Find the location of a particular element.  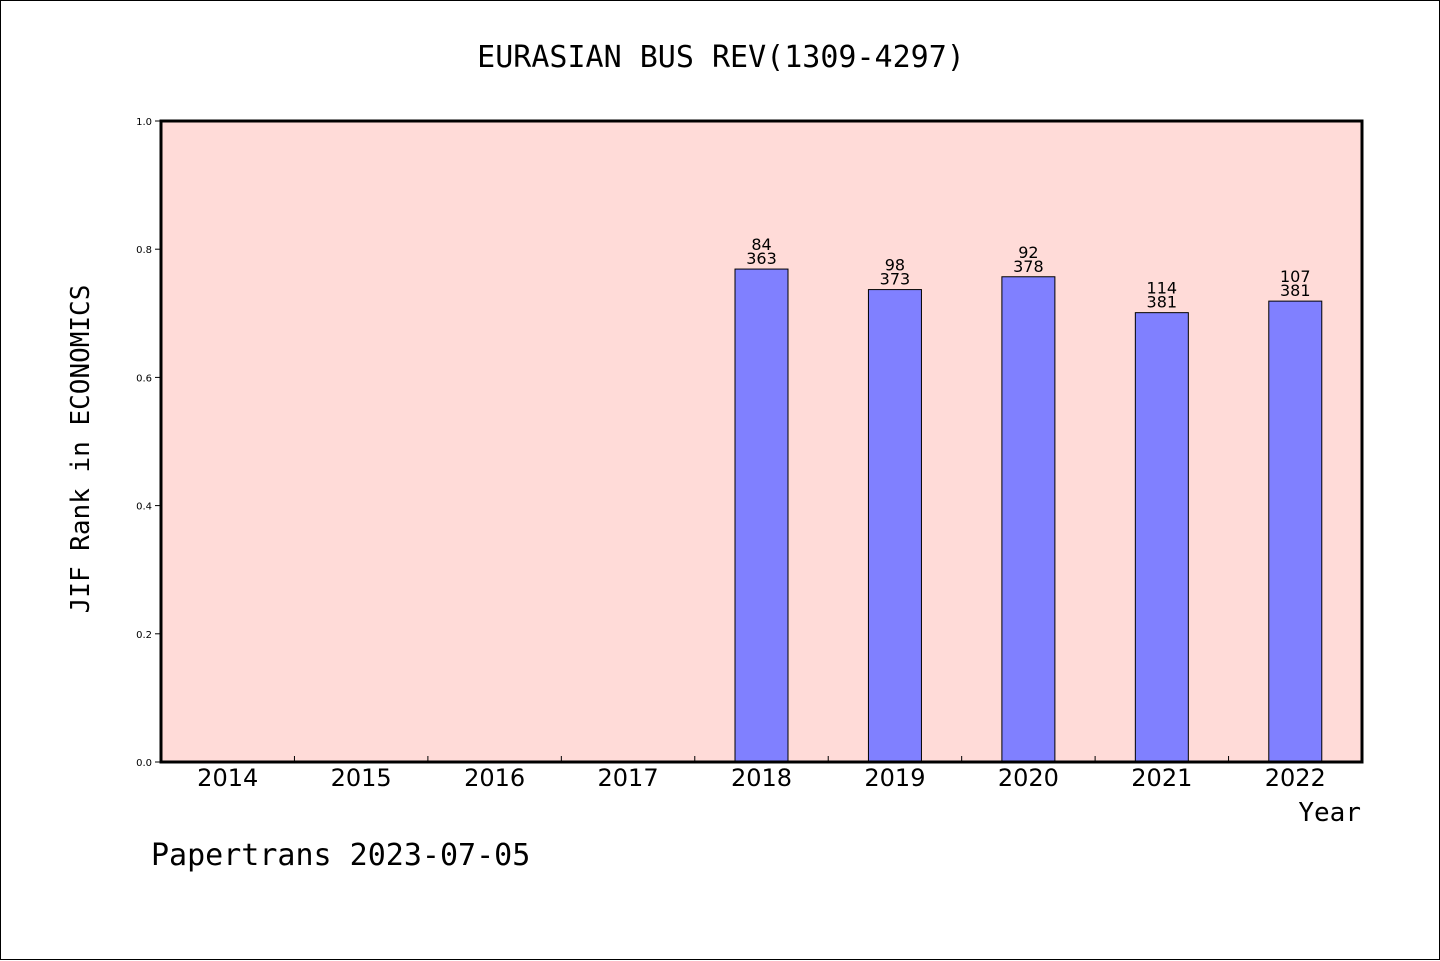

bar-rank-label: 98 is located at coordinates (895, 265).